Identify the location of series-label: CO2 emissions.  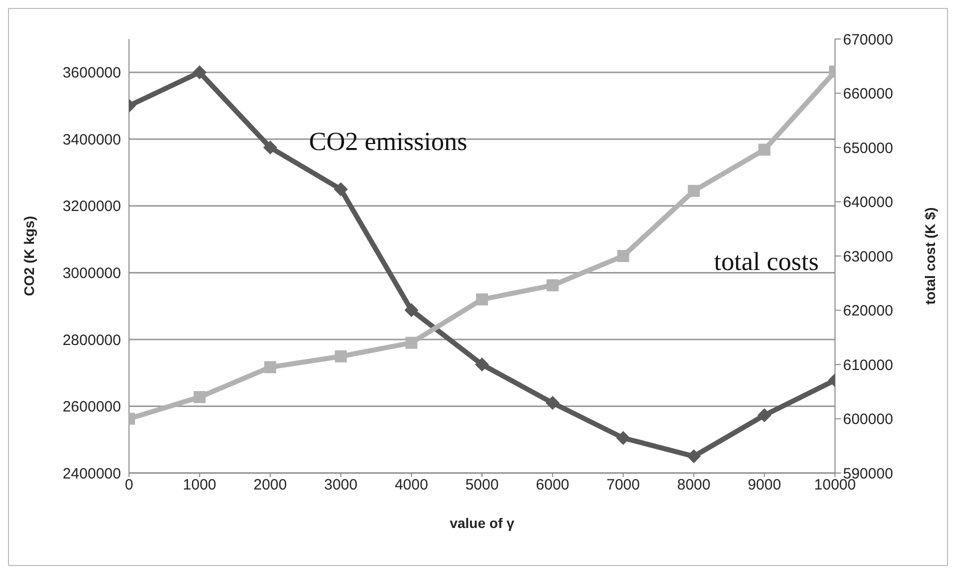
(388, 142).